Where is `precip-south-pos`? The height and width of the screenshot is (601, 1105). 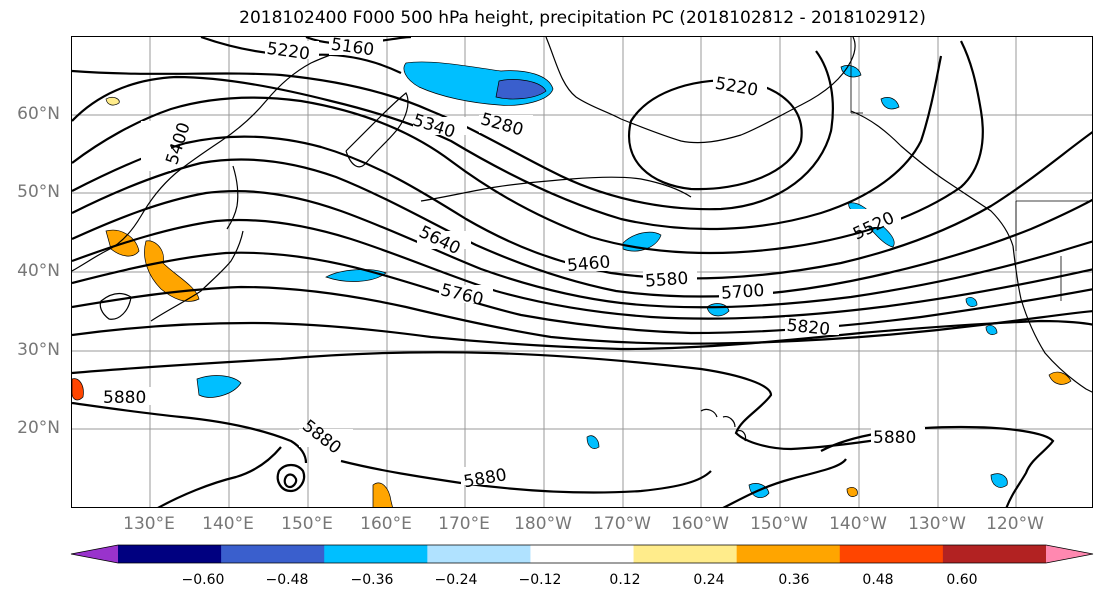
precip-south-pos is located at coordinates (382, 494).